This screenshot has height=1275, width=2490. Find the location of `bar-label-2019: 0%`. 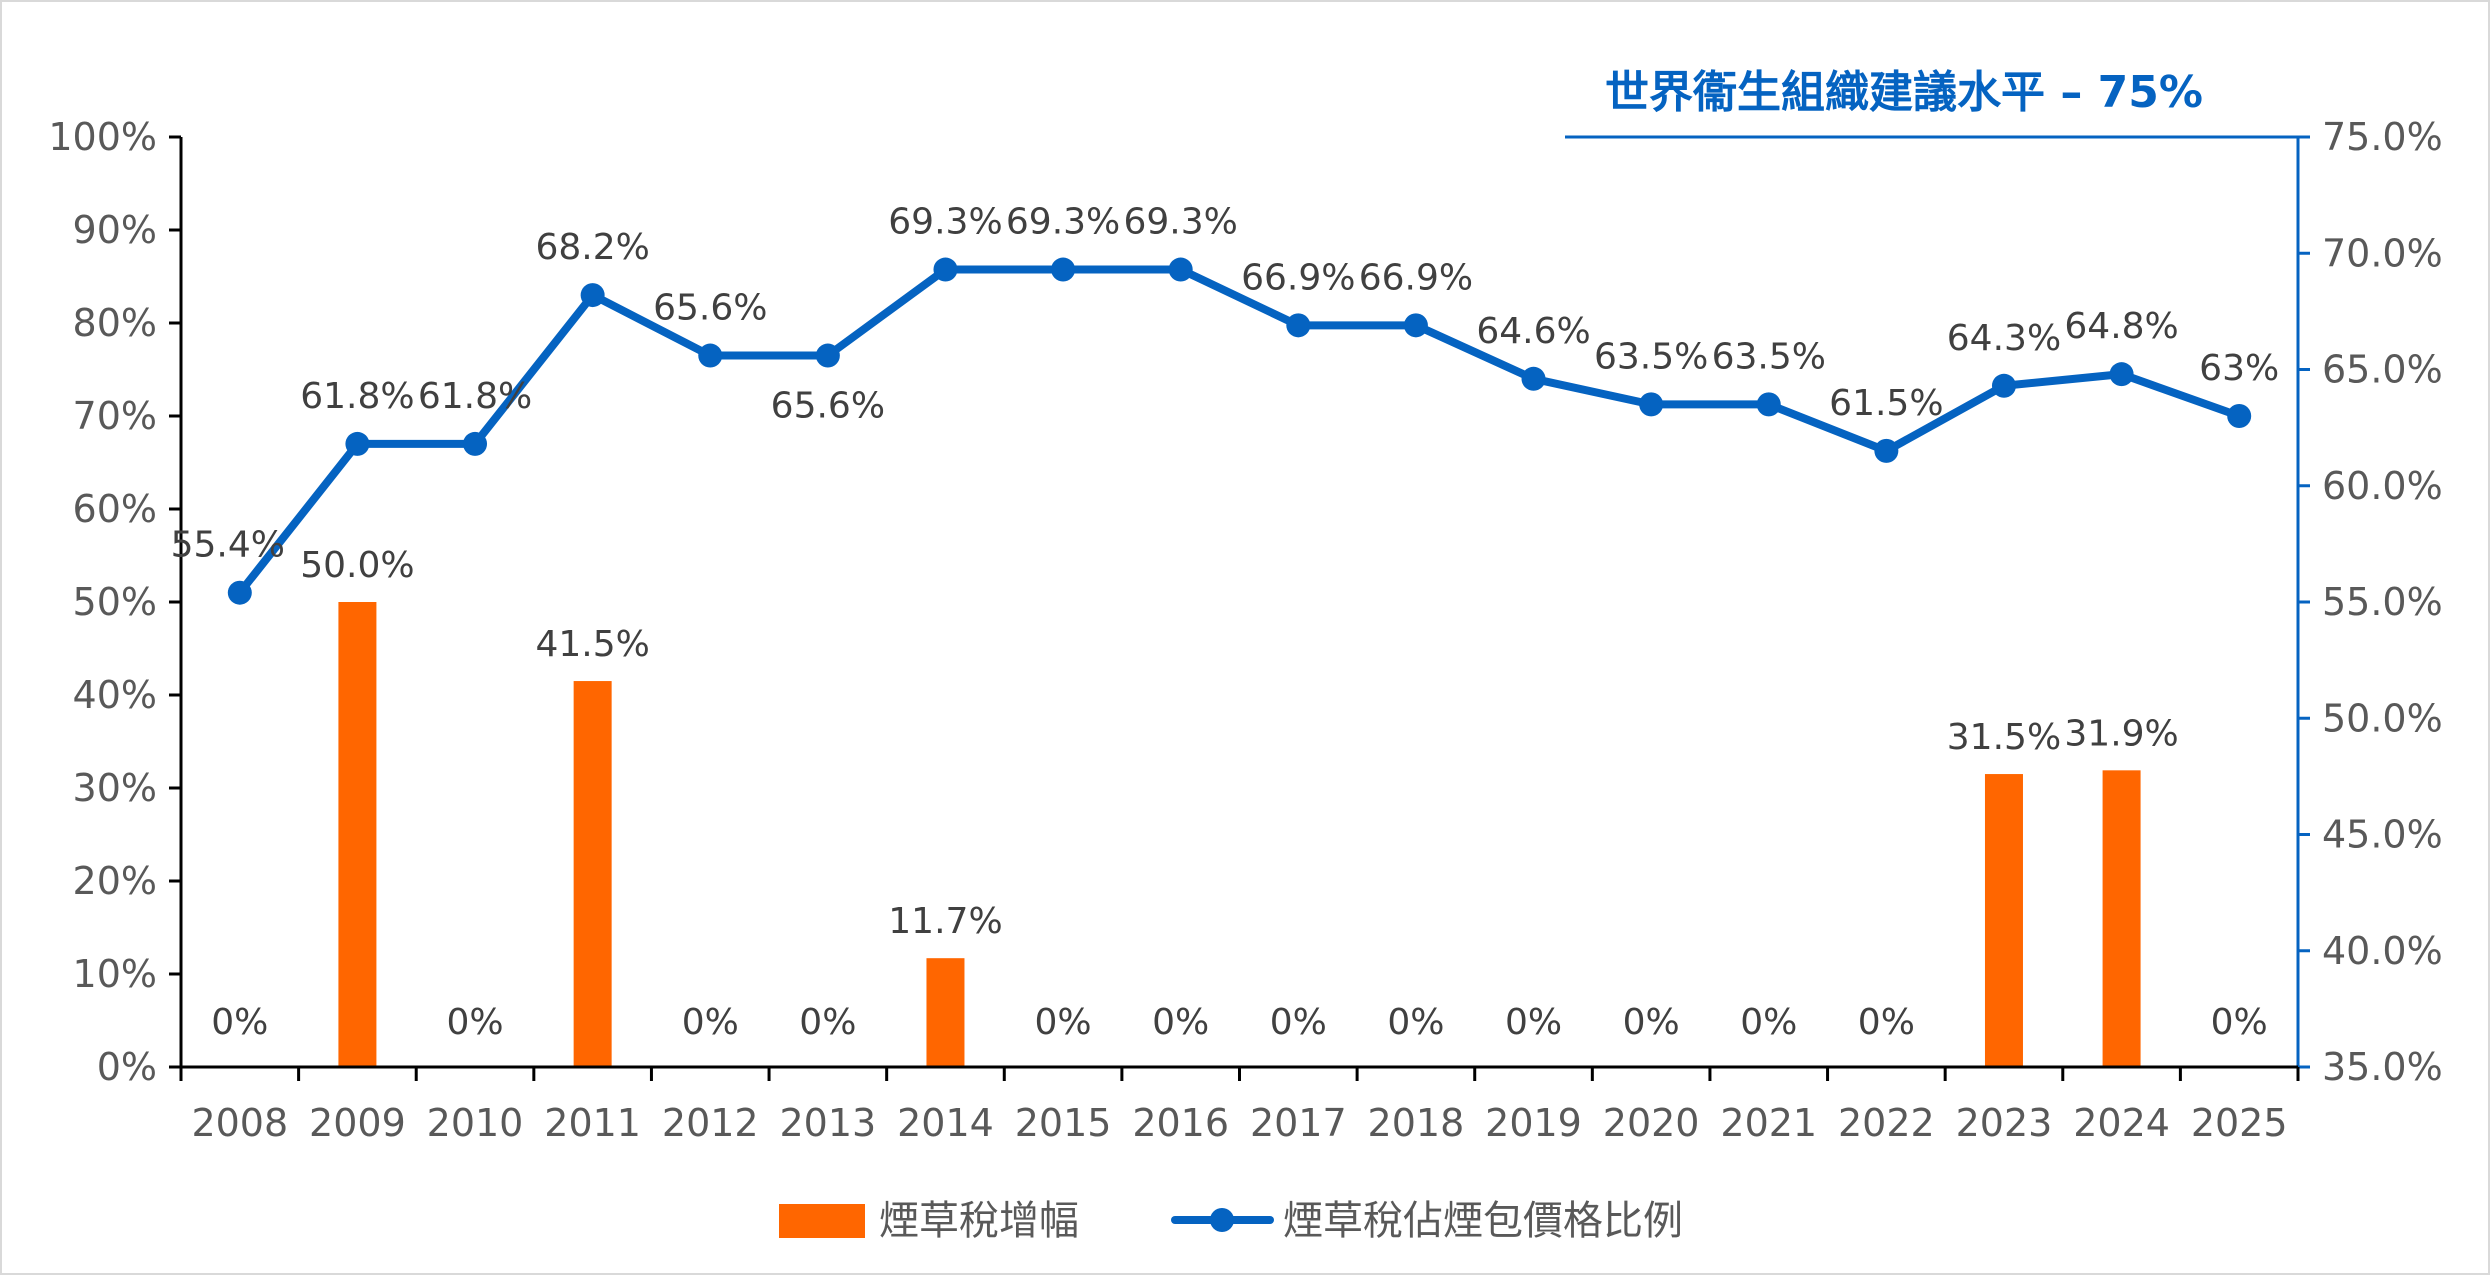

bar-label-2019: 0% is located at coordinates (1533, 1022).